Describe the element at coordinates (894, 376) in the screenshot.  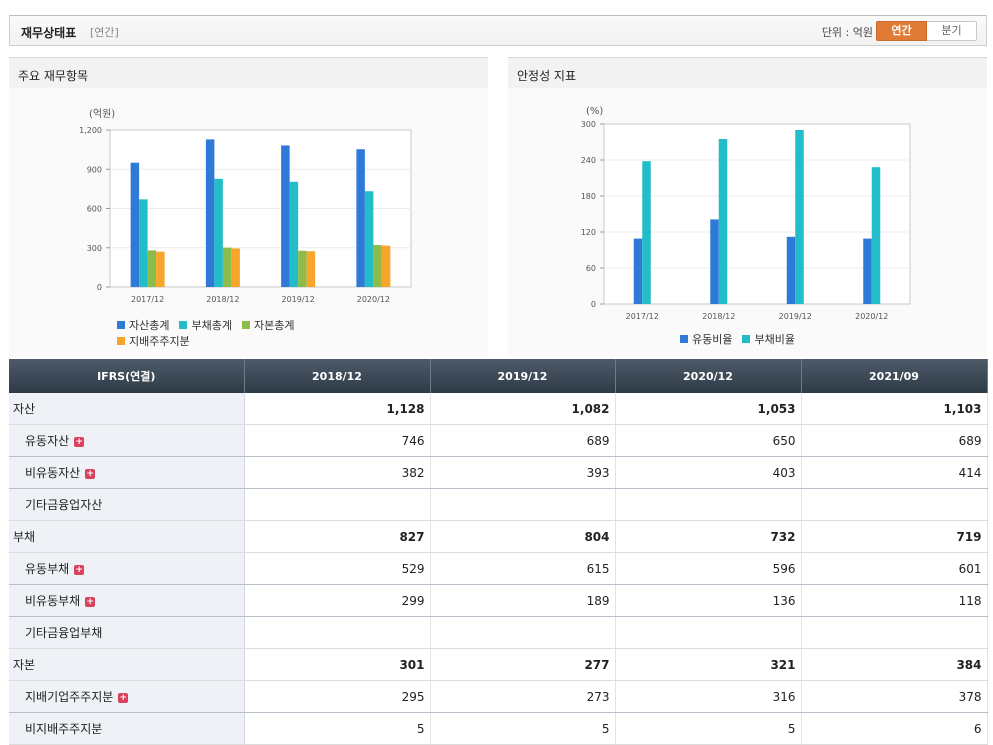
I see `column-header: 2021/09` at that location.